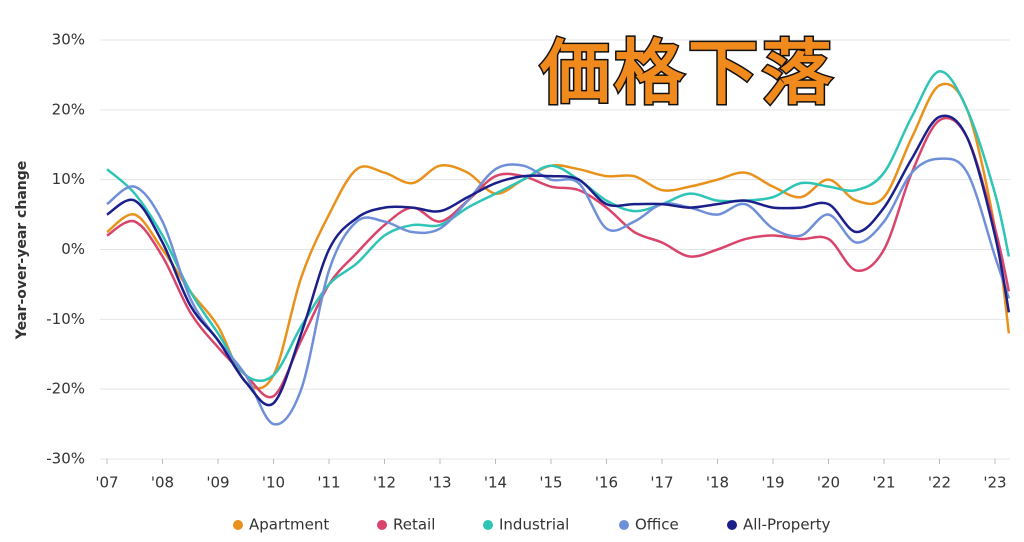 The height and width of the screenshot is (542, 1024). I want to click on x-tick-label: '16, so click(606, 483).